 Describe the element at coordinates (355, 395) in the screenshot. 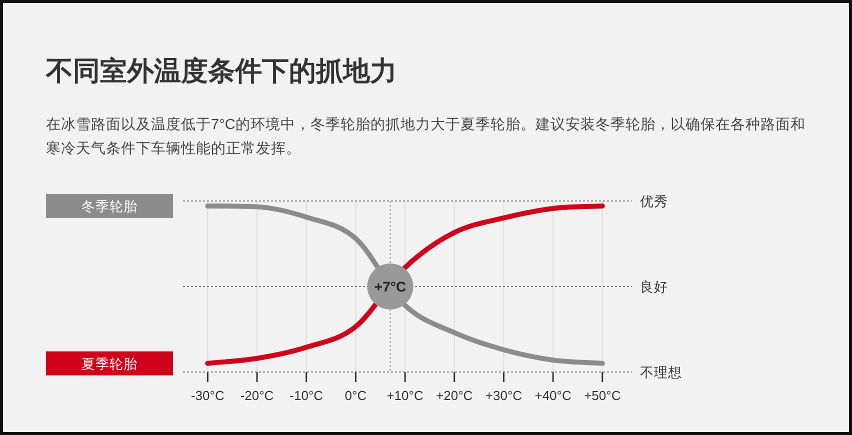

I see `x-tick-label: 0°C` at that location.